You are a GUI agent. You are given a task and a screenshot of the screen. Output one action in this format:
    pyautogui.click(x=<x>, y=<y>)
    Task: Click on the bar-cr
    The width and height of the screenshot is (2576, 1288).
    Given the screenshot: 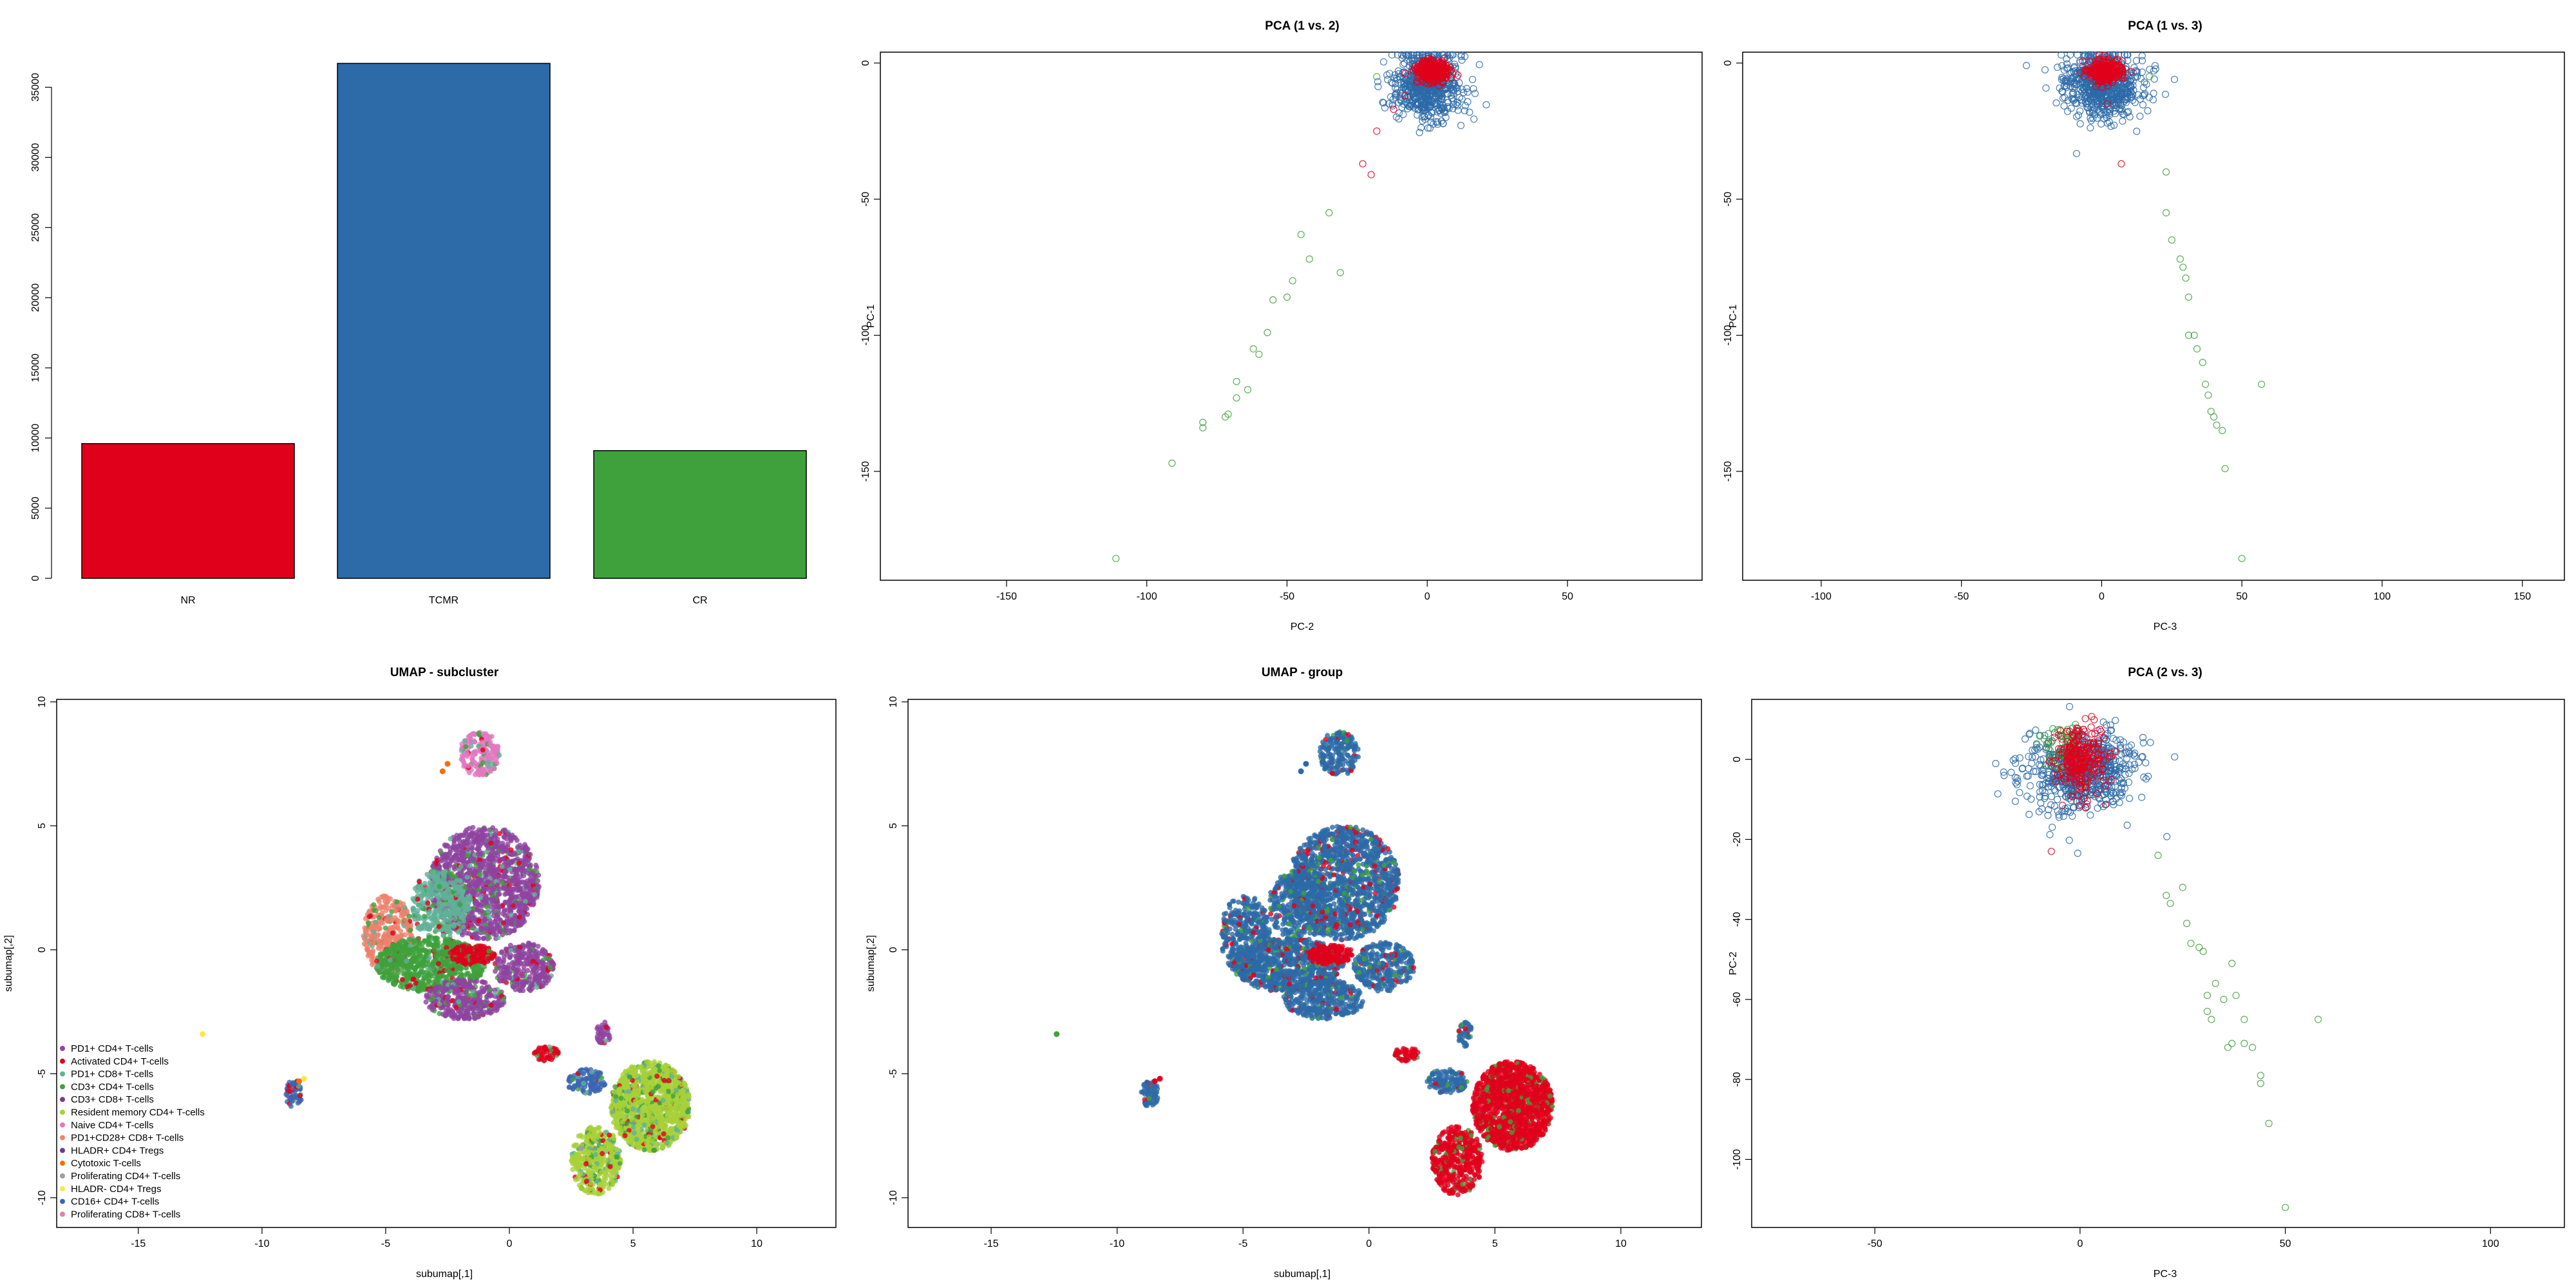 What is the action you would take?
    pyautogui.click(x=700, y=514)
    